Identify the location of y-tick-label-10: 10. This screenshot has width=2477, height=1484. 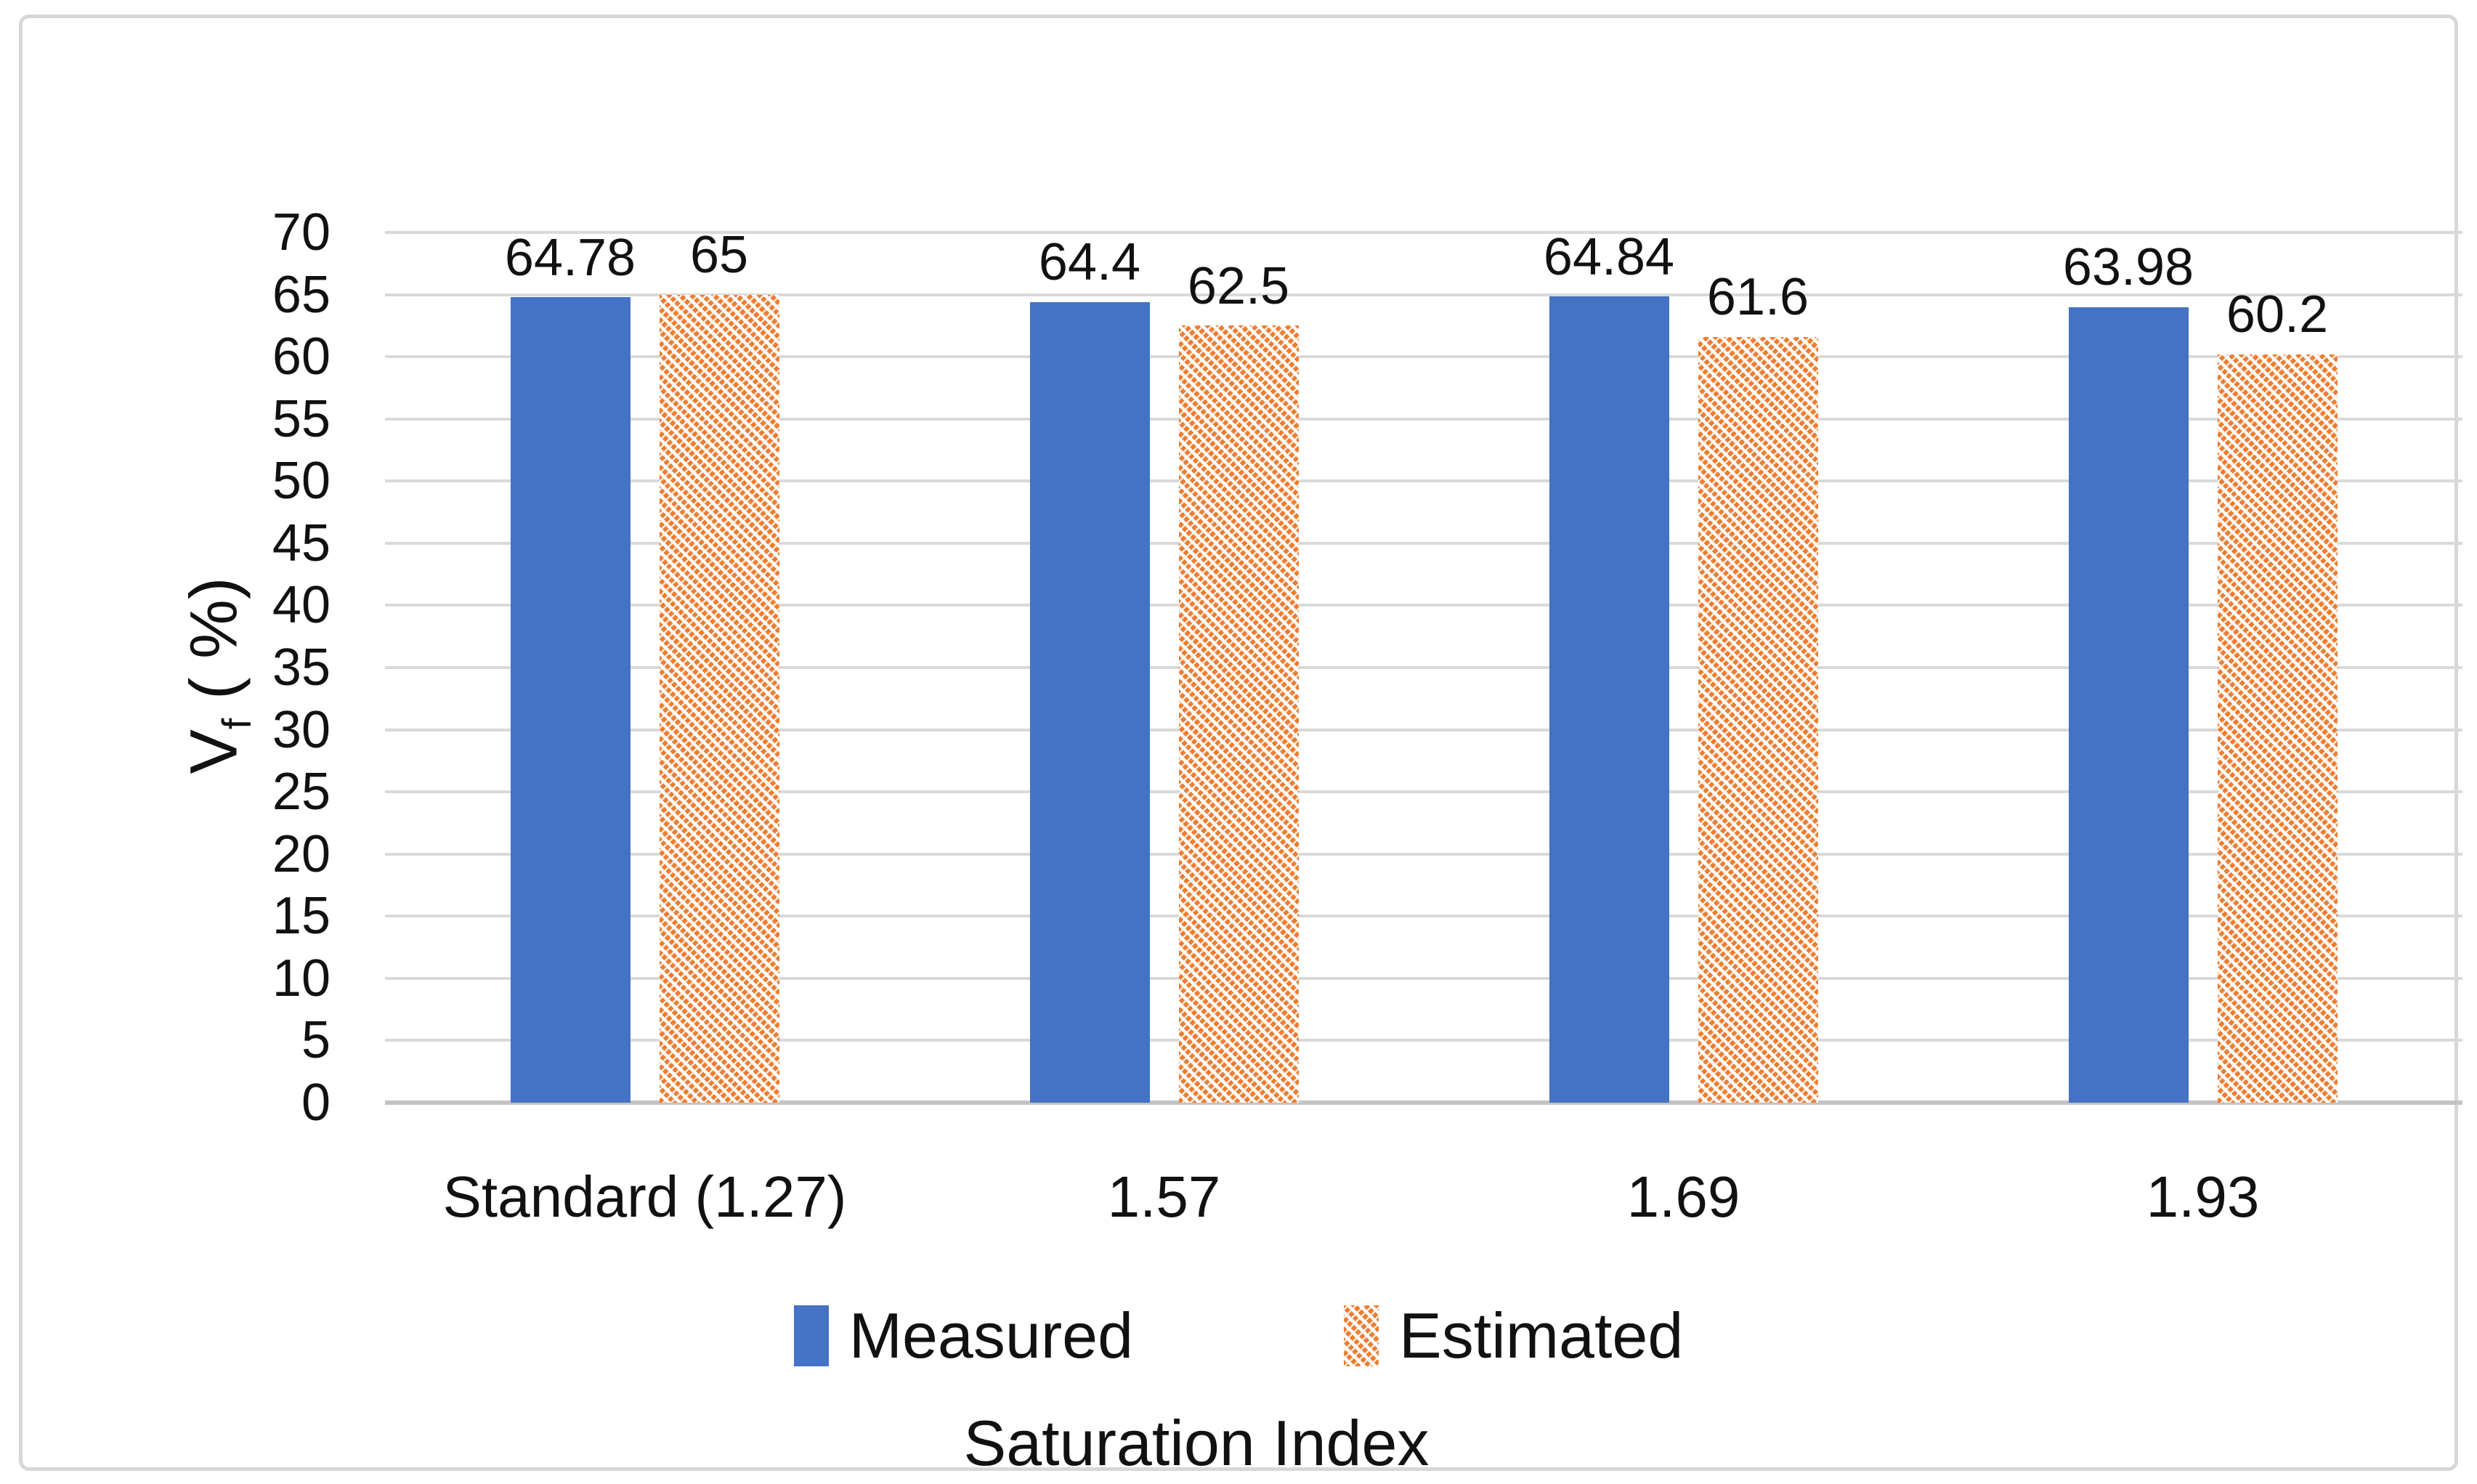
(302, 978).